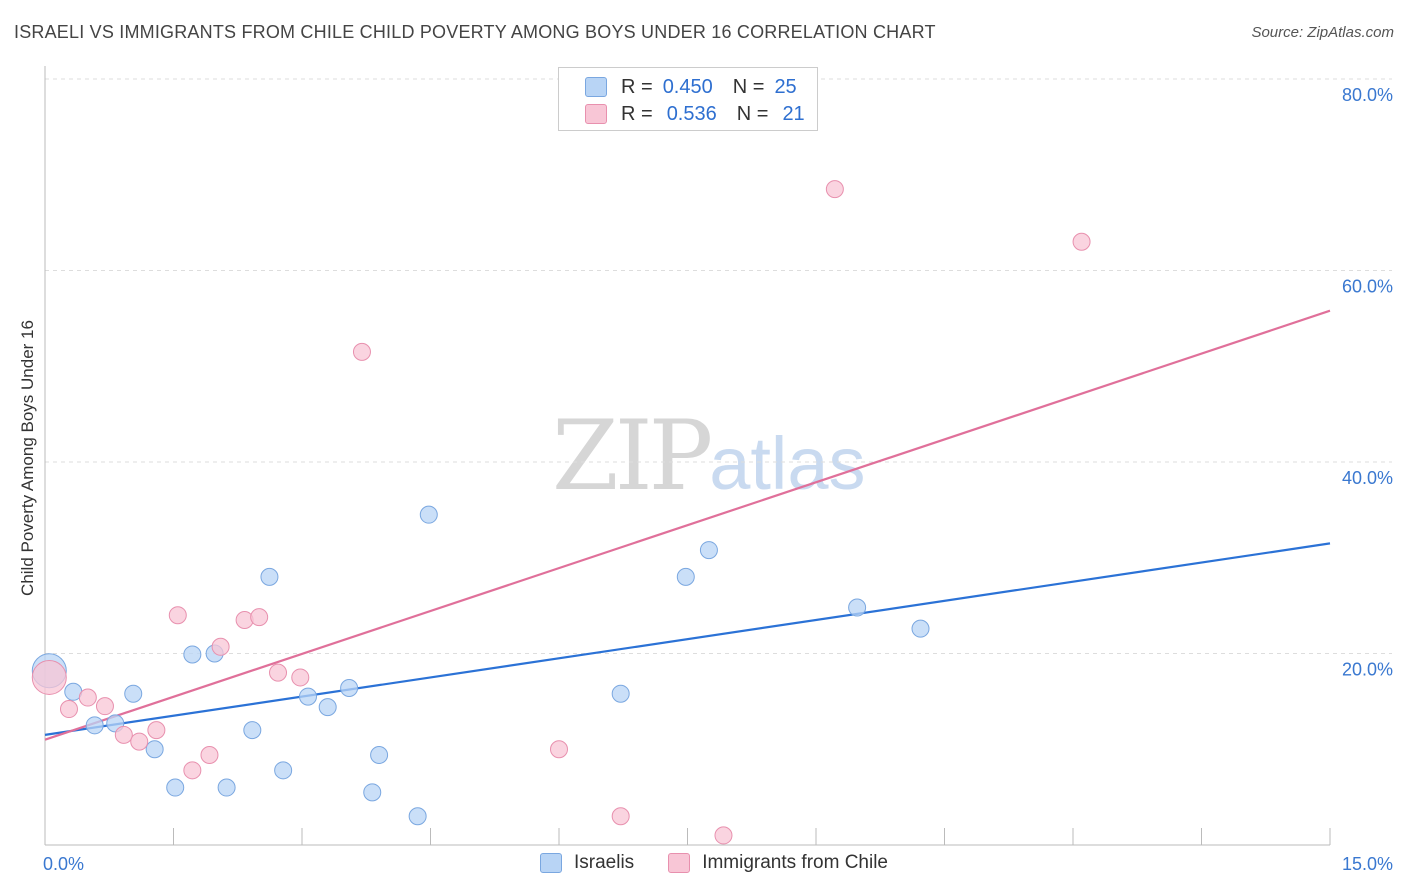  I want to click on watermark: ZIPatlas, so click(709, 456).